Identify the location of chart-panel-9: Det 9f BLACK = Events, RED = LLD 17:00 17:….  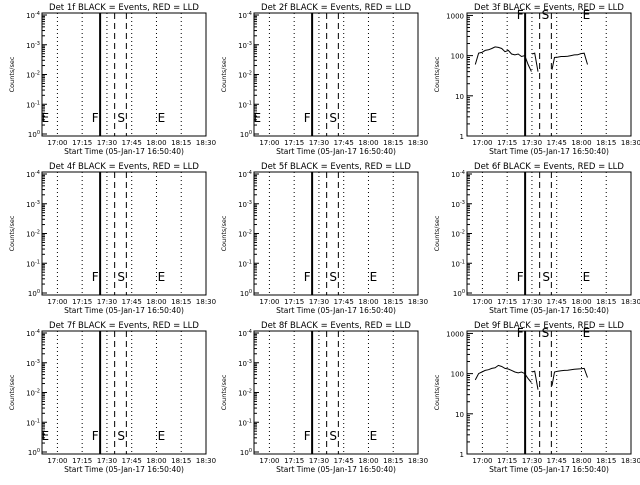
(536, 397).